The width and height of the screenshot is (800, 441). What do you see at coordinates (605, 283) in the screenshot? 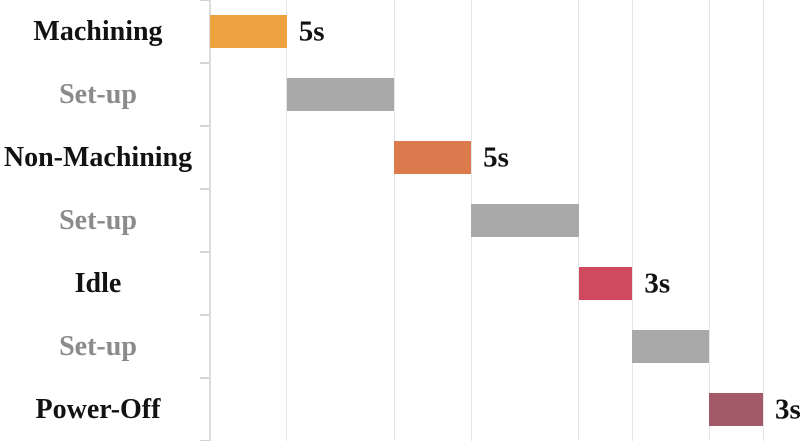
I see `gantt-bar-idle` at bounding box center [605, 283].